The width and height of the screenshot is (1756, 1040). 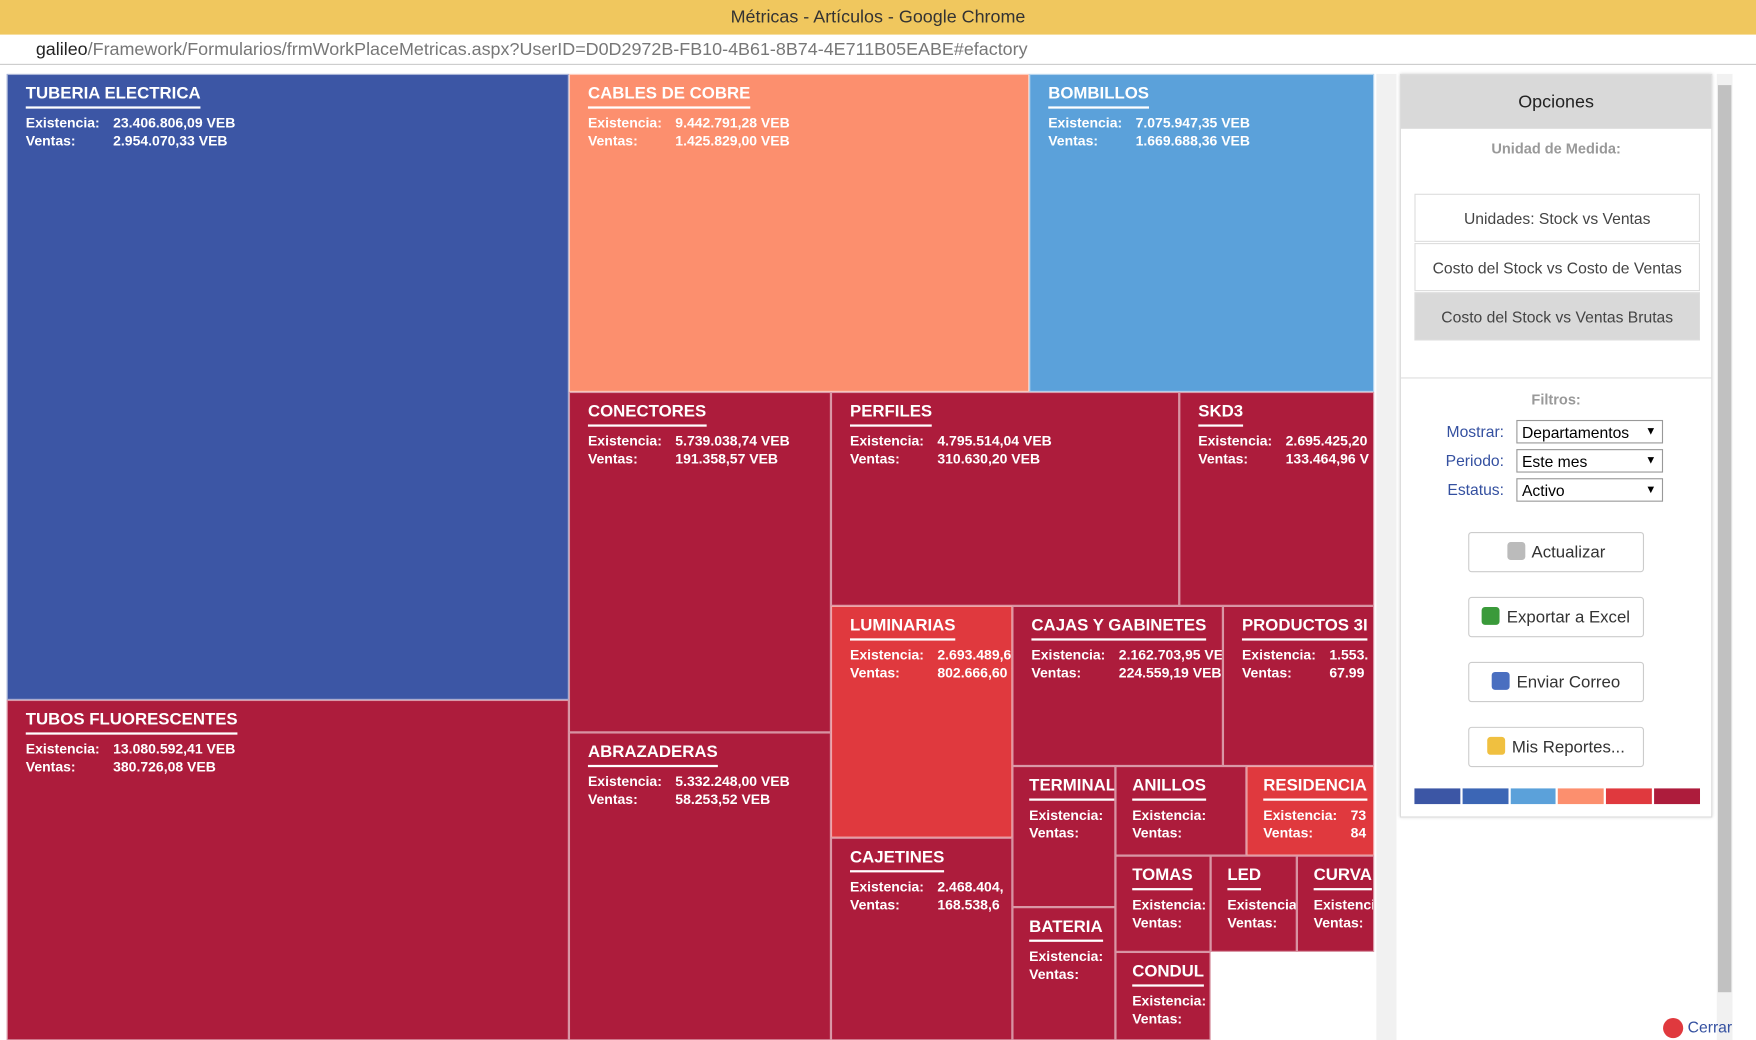 What do you see at coordinates (1221, 414) in the screenshot?
I see `tile-name: SKD3` at bounding box center [1221, 414].